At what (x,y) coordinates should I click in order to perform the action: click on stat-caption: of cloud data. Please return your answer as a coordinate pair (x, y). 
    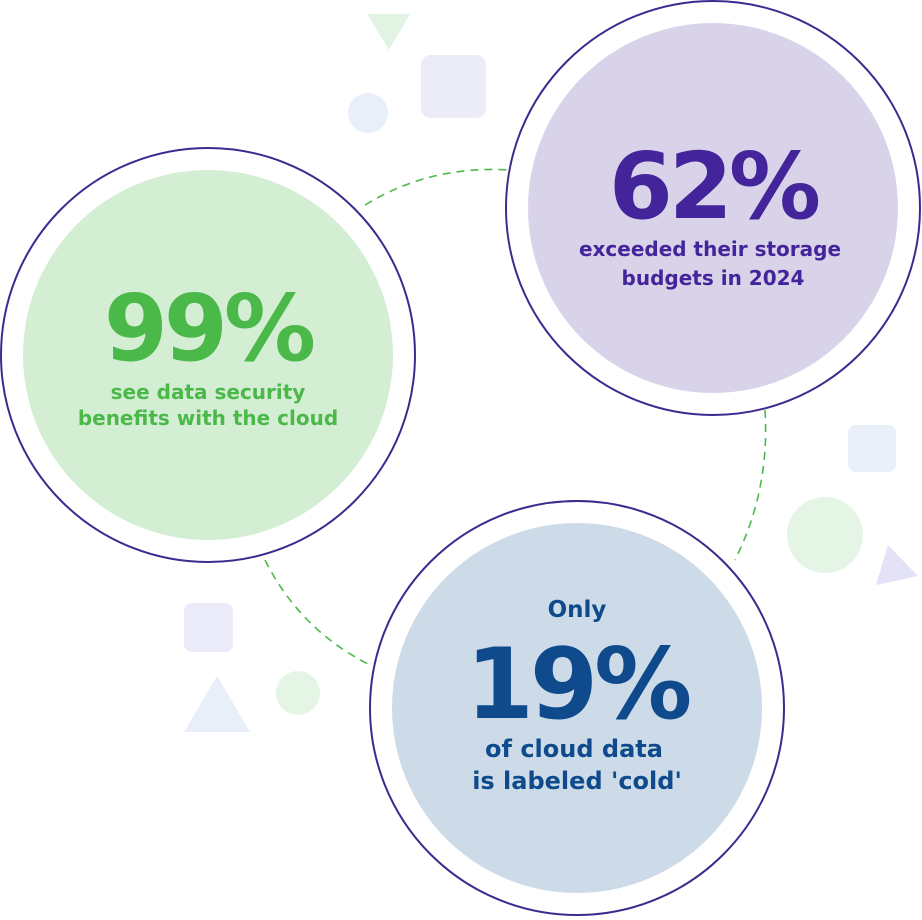
    Looking at the image, I should click on (574, 749).